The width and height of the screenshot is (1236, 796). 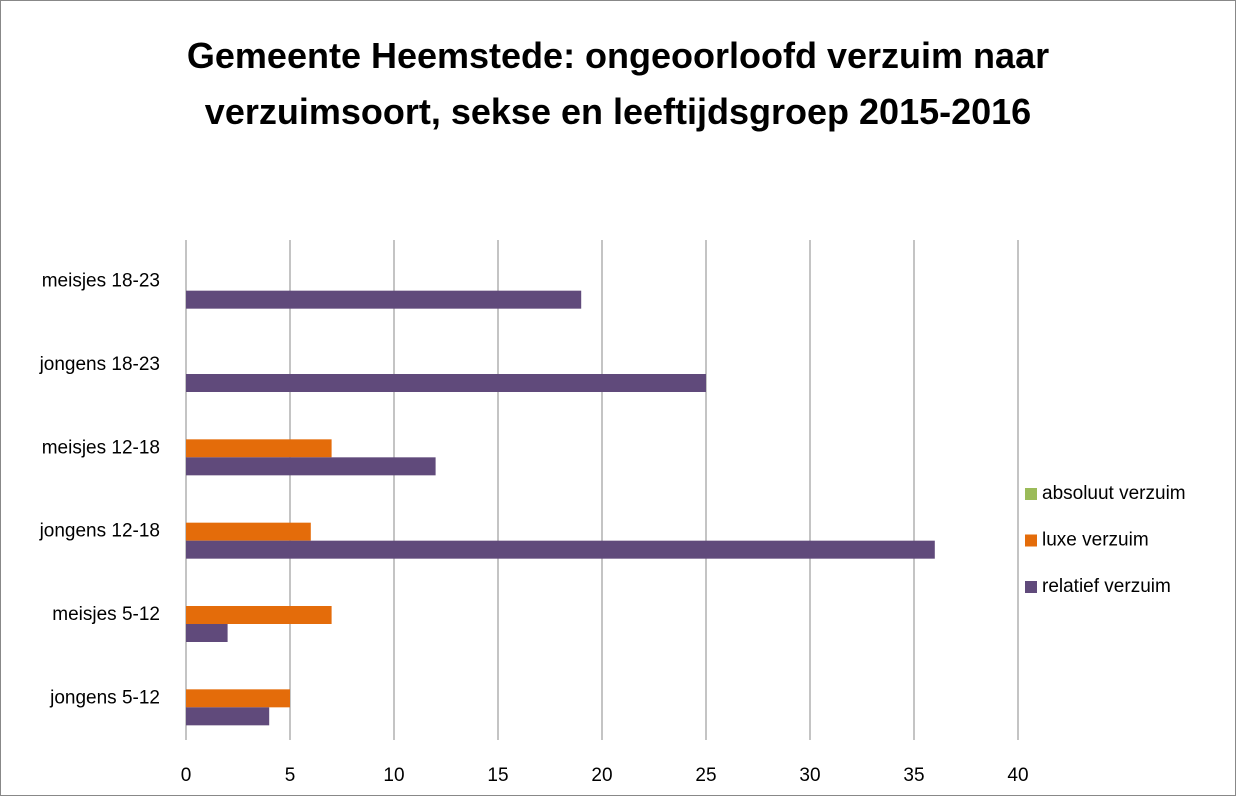 What do you see at coordinates (101, 281) in the screenshot?
I see `y-tick-label: meisjes 18-23` at bounding box center [101, 281].